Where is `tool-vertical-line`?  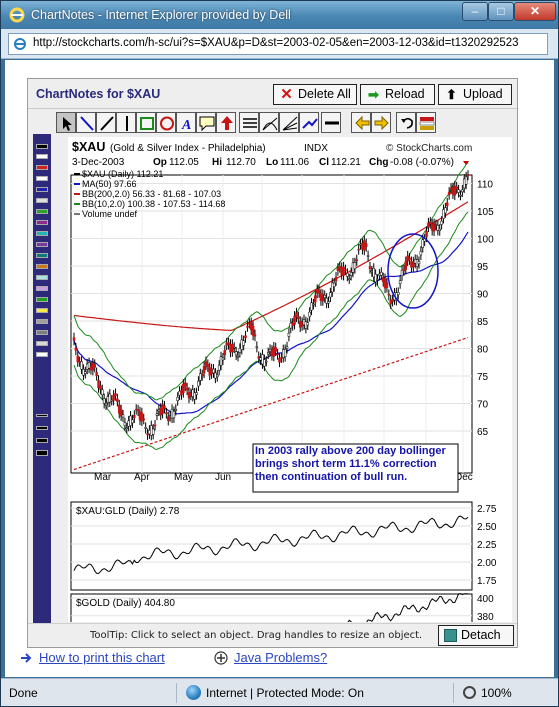
tool-vertical-line is located at coordinates (126, 122).